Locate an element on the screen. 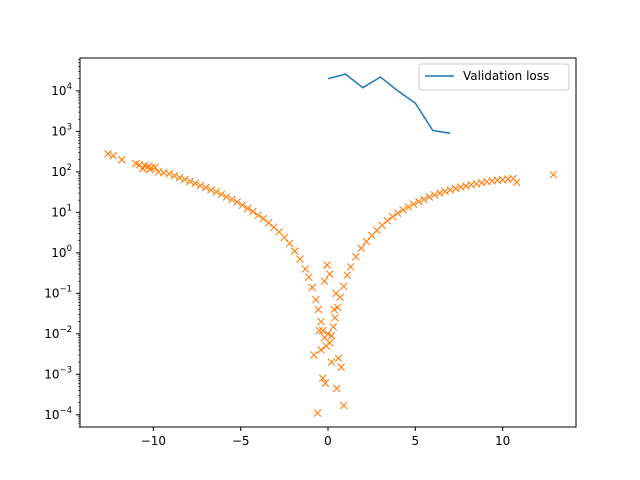 This screenshot has height=480, width=640. y-tick-label: 10¹ is located at coordinates (61, 211).